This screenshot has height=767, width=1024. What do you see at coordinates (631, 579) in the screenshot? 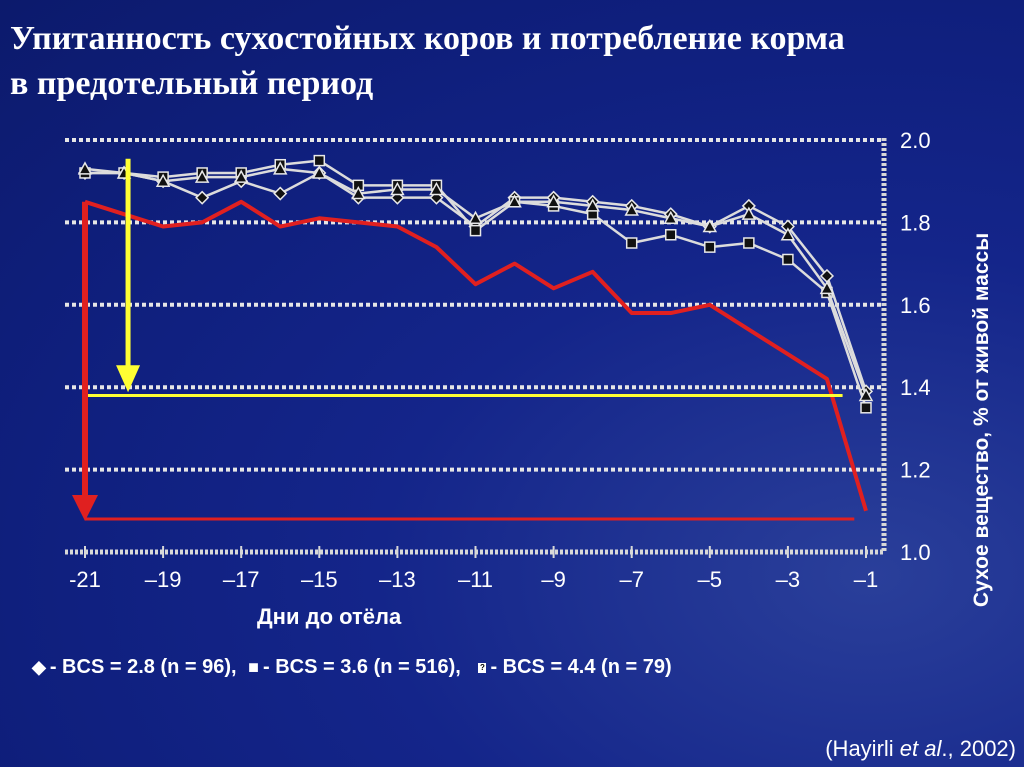
I see `x-tick-label-7: –7` at bounding box center [631, 579].